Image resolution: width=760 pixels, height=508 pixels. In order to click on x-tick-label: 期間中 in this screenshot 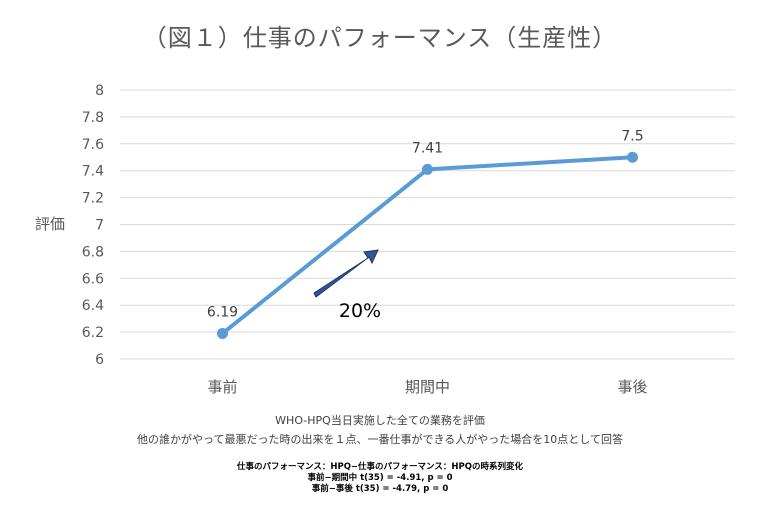, I will do `click(427, 387)`.